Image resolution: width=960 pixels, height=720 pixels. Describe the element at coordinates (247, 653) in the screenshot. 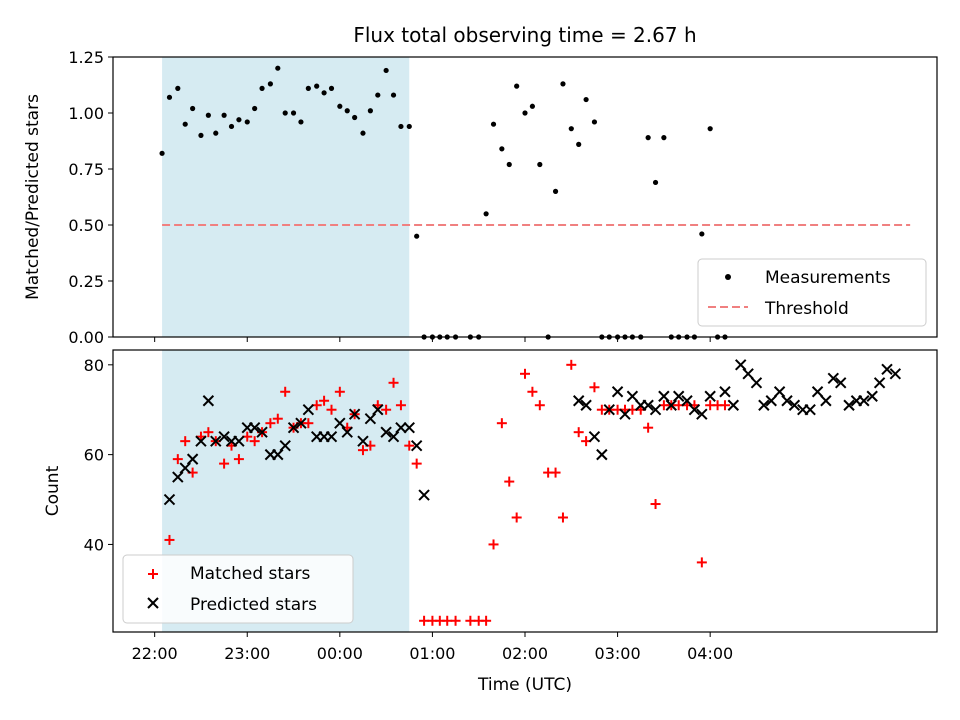

I see `x-tick-label: 23:00` at that location.